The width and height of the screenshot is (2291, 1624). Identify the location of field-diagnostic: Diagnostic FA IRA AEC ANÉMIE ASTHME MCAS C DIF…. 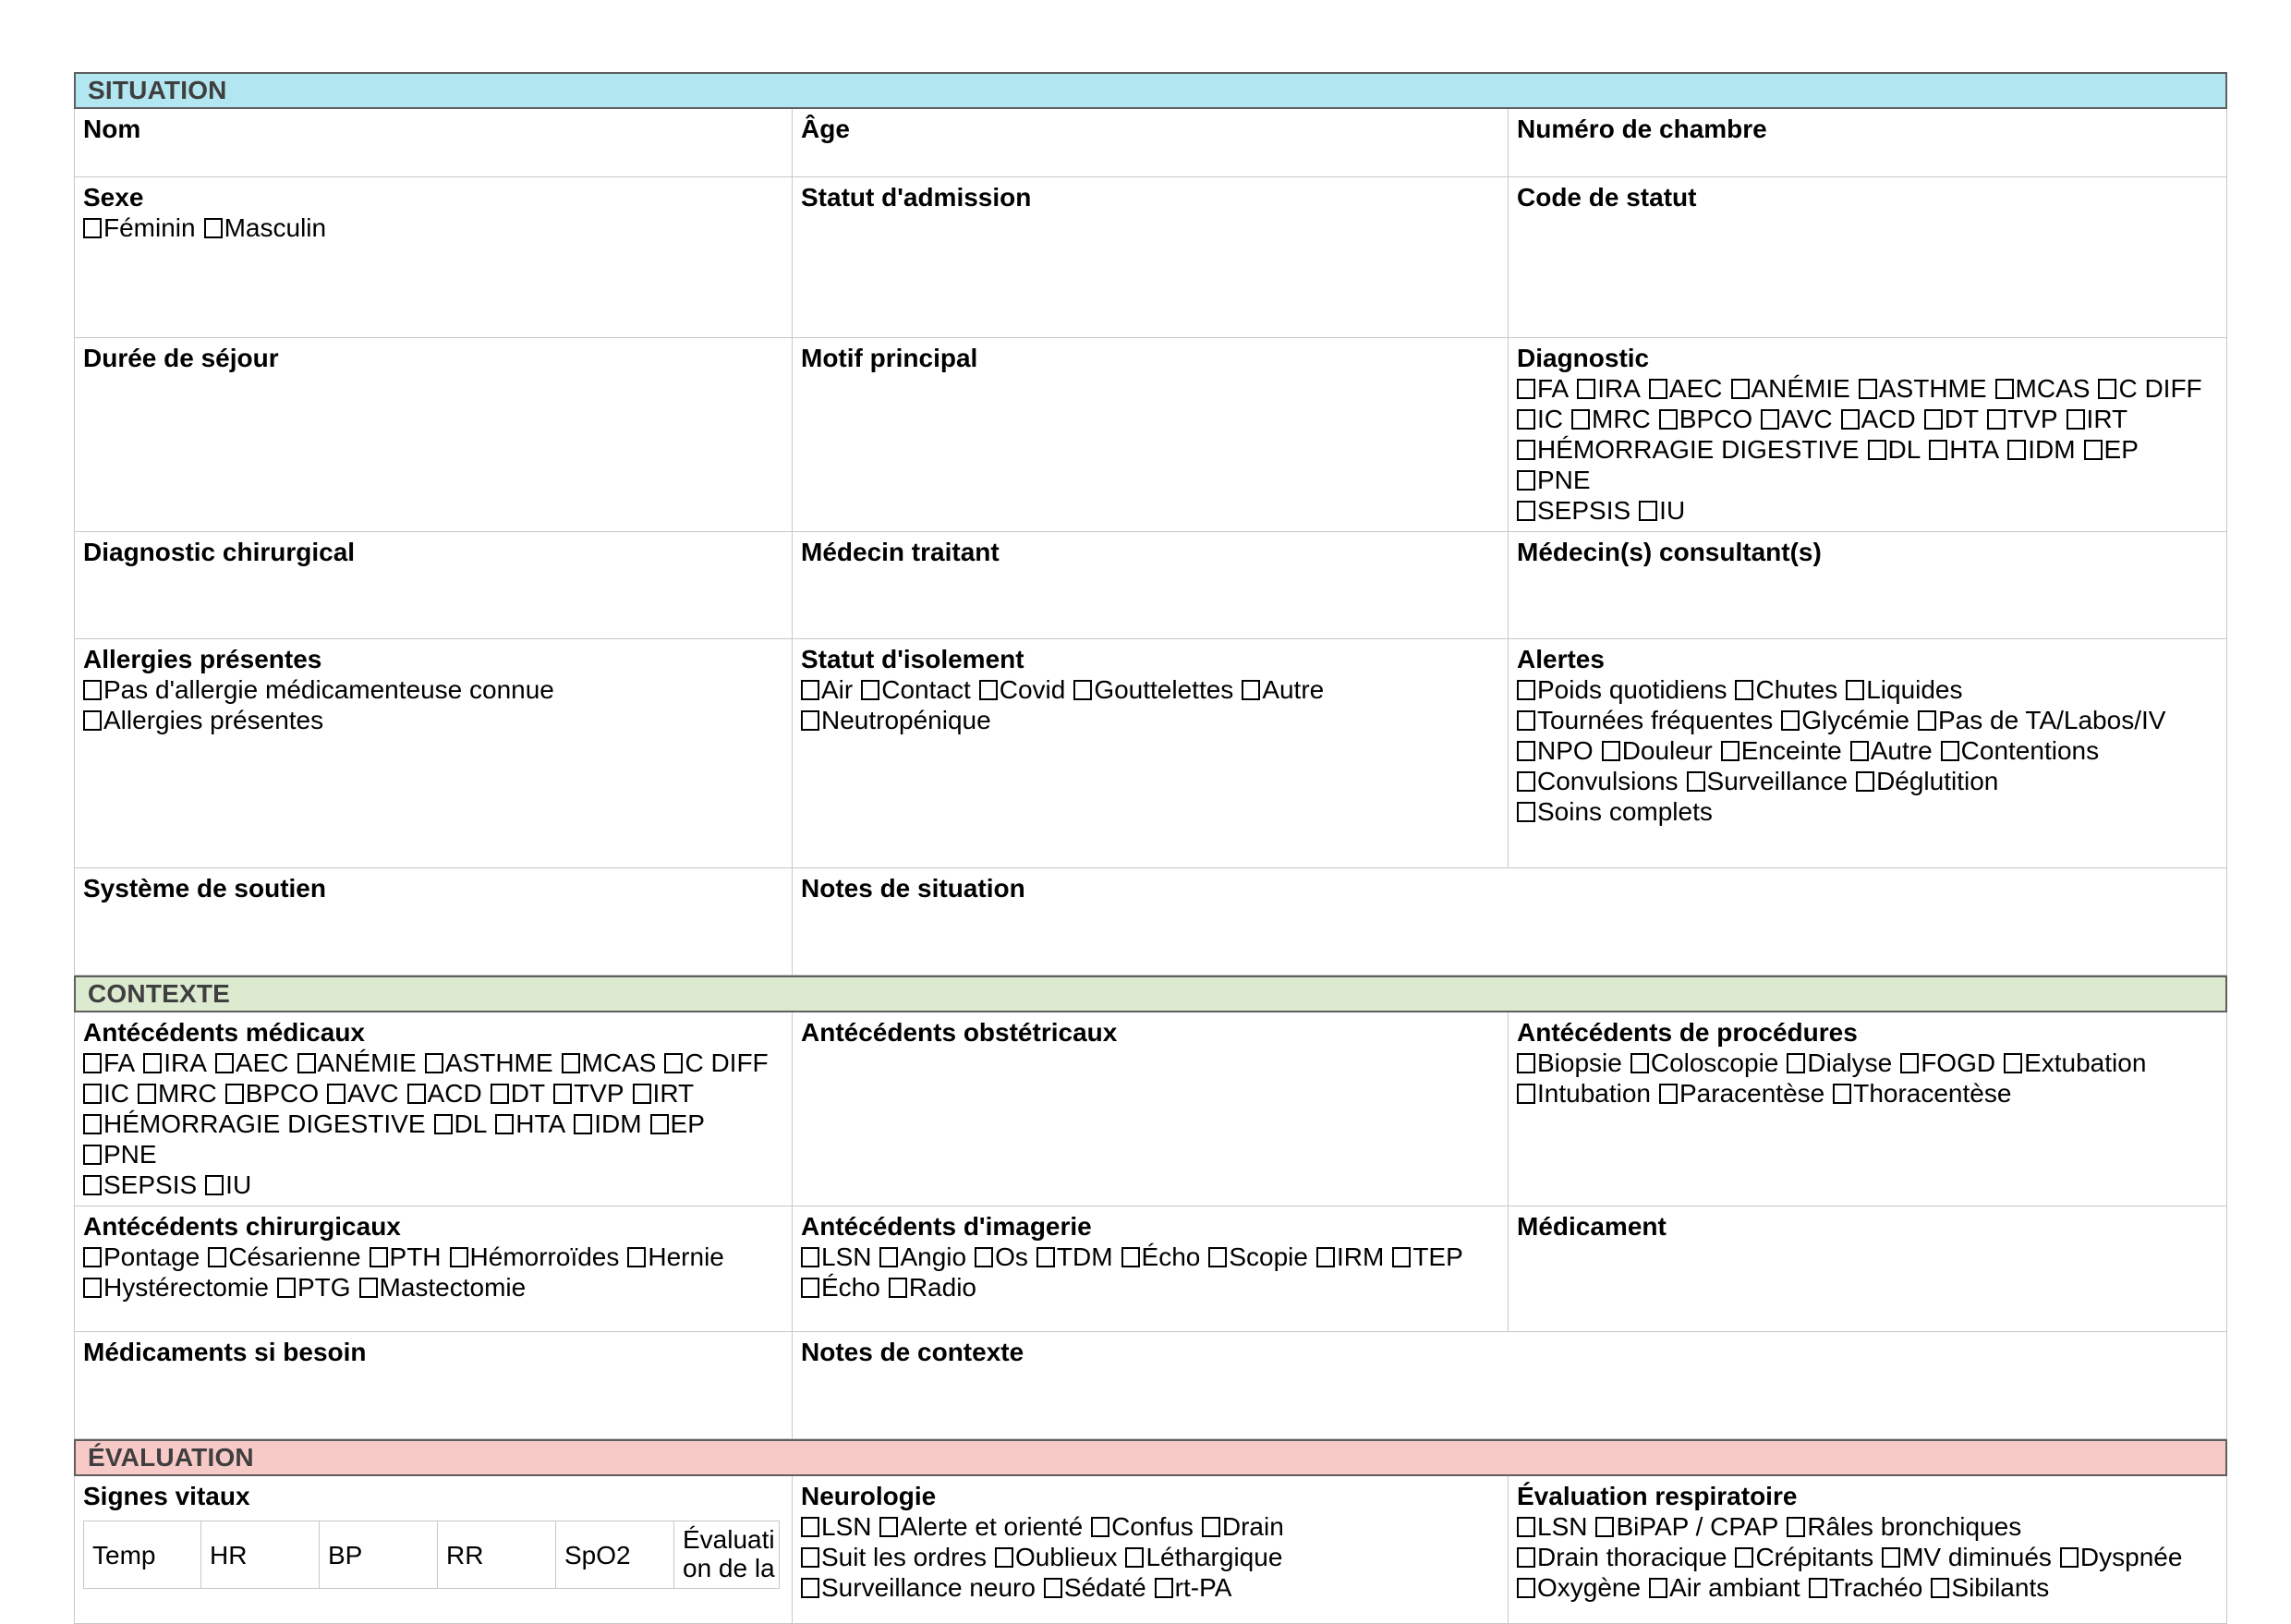
(1868, 435).